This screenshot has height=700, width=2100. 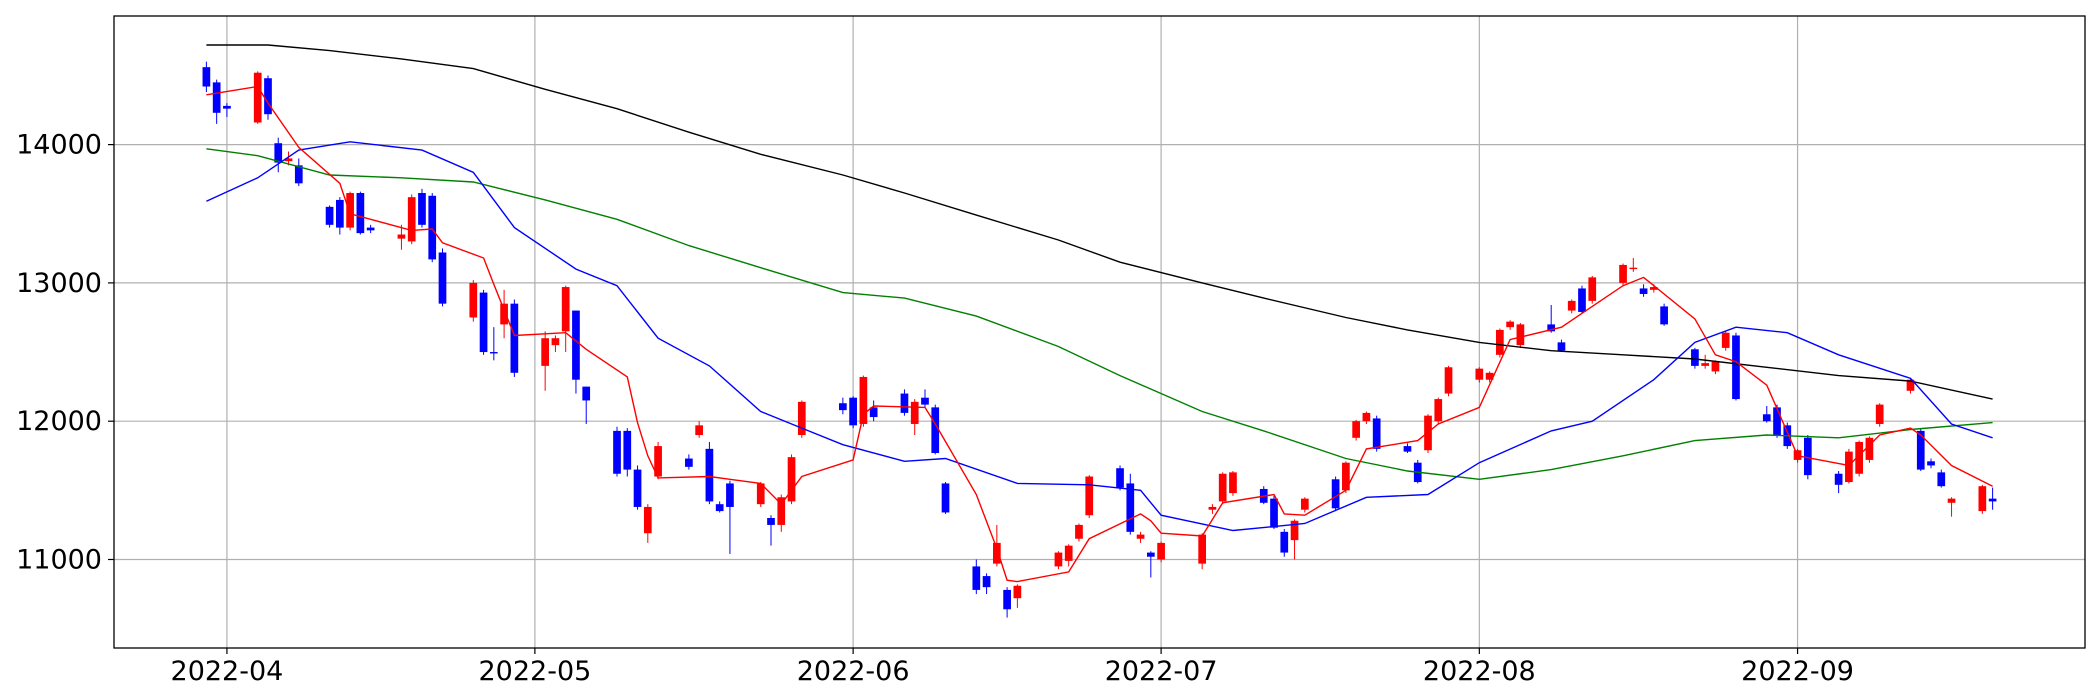 What do you see at coordinates (59, 283) in the screenshot?
I see `y-tick-label: 13000` at bounding box center [59, 283].